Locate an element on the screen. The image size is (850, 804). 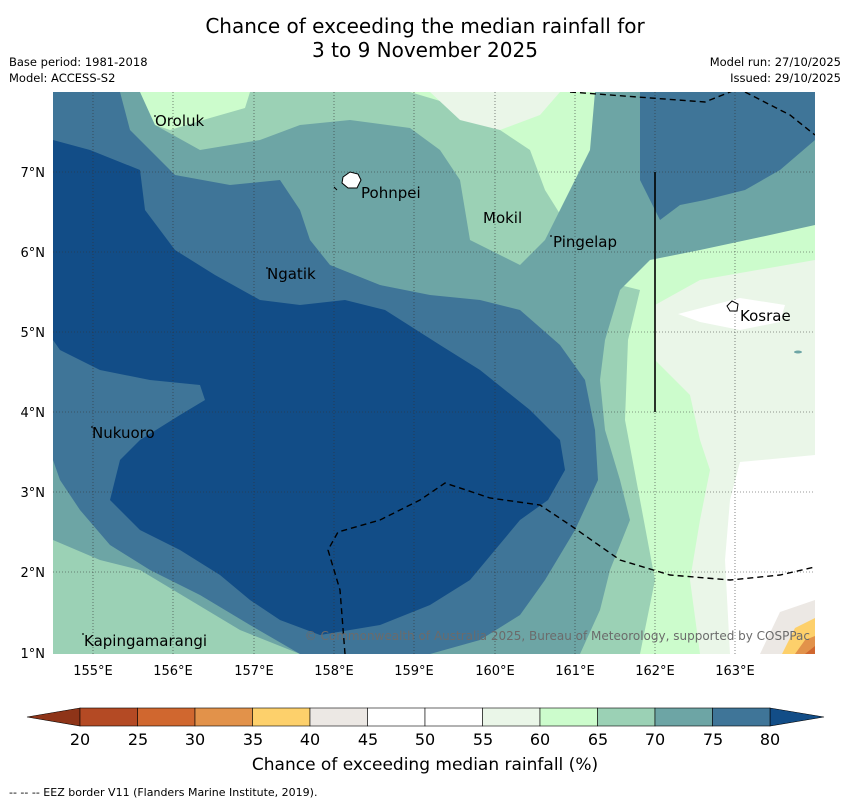
lon-tick: 155°E is located at coordinates (93, 671).